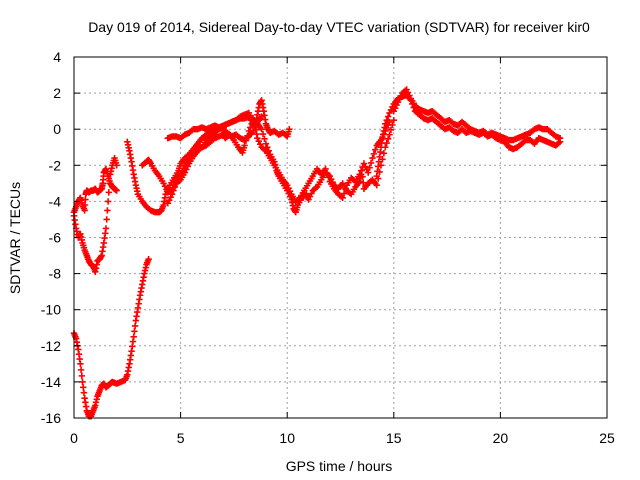 The image size is (640, 480). Describe the element at coordinates (74, 438) in the screenshot. I see `x-tick-label: 0` at that location.